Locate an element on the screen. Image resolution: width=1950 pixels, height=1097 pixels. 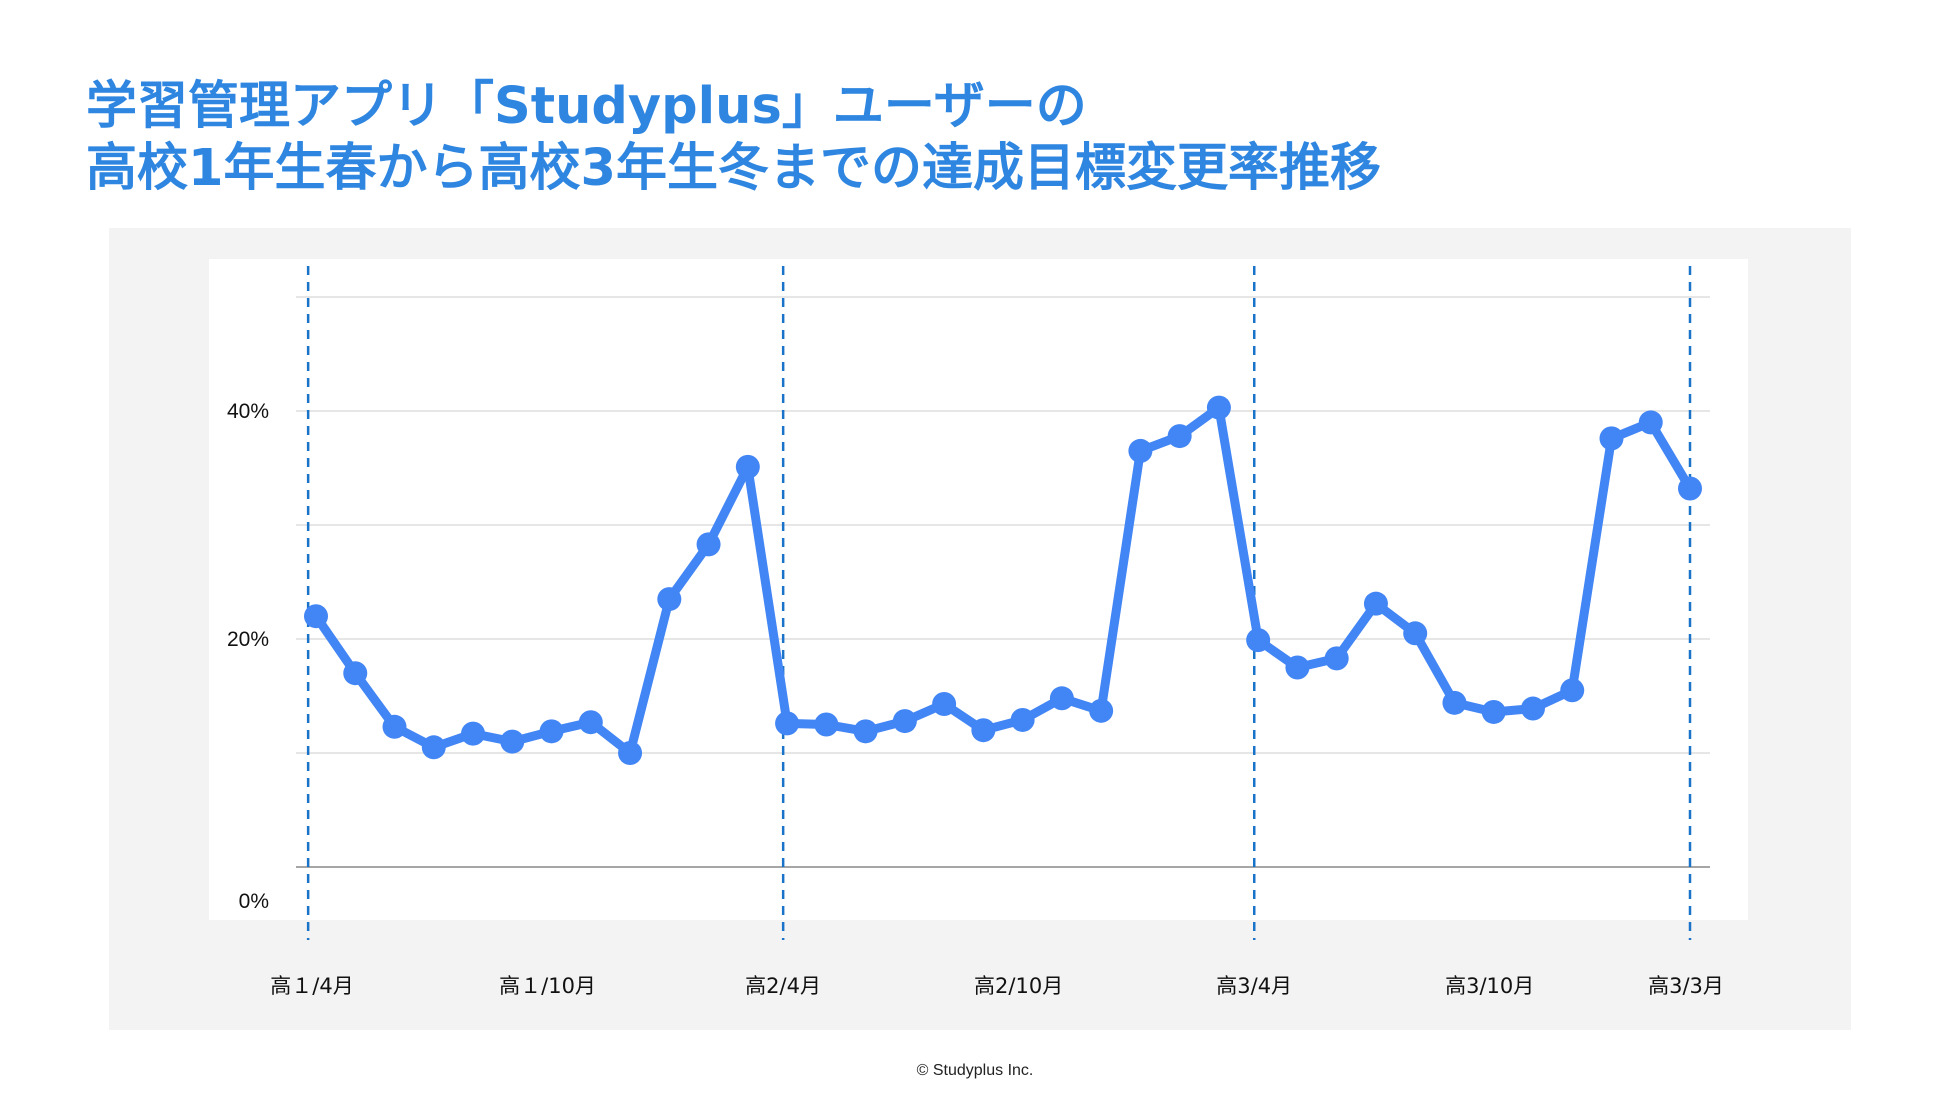
y-tick-label: 0% is located at coordinates (254, 901).